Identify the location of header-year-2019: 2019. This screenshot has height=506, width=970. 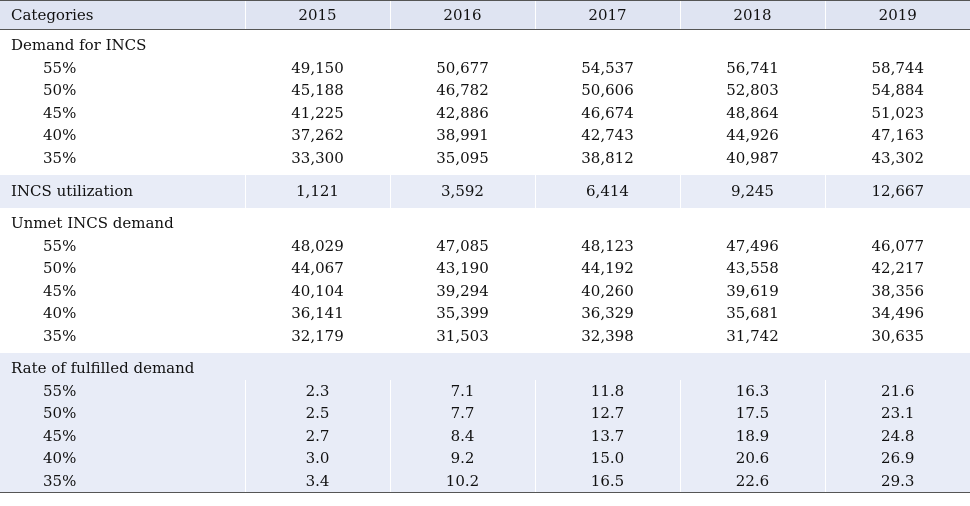
(897, 15).